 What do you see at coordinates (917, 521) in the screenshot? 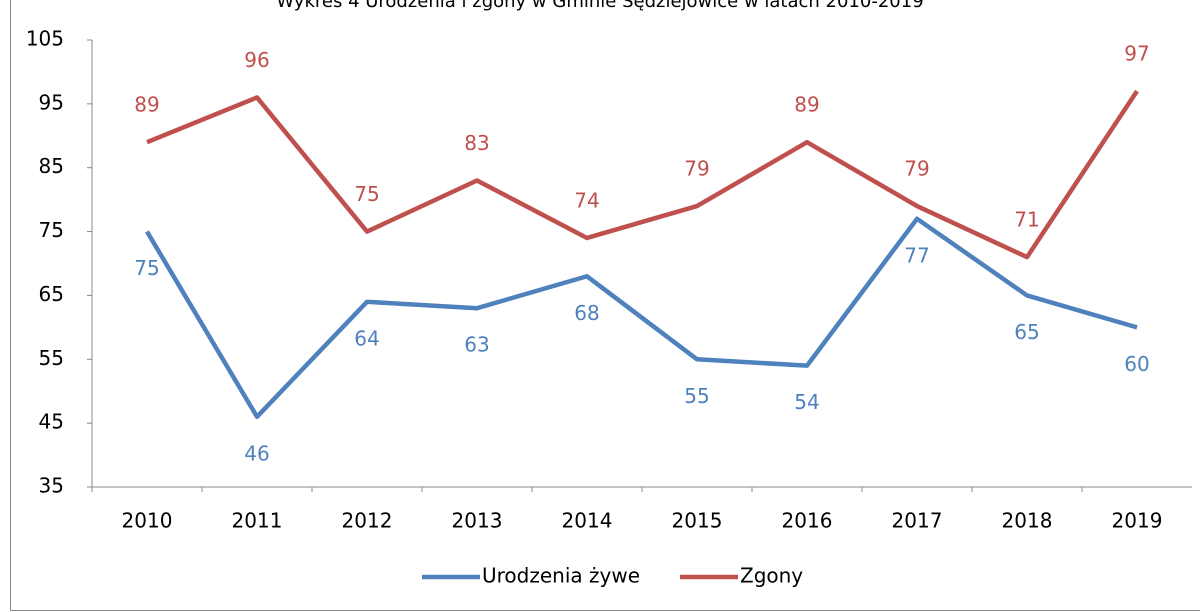
I see `x-tick-label: 2017` at bounding box center [917, 521].